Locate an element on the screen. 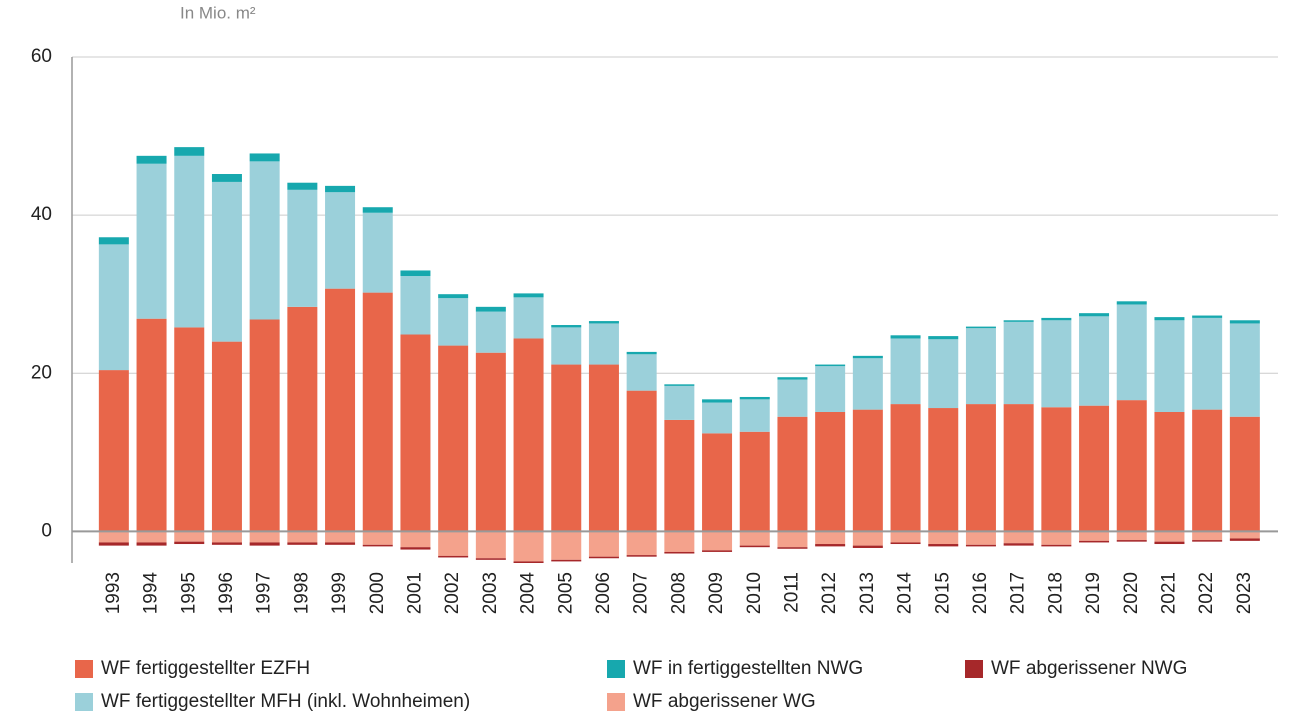 The width and height of the screenshot is (1290, 717). x-tick-label: 2014 is located at coordinates (905, 593).